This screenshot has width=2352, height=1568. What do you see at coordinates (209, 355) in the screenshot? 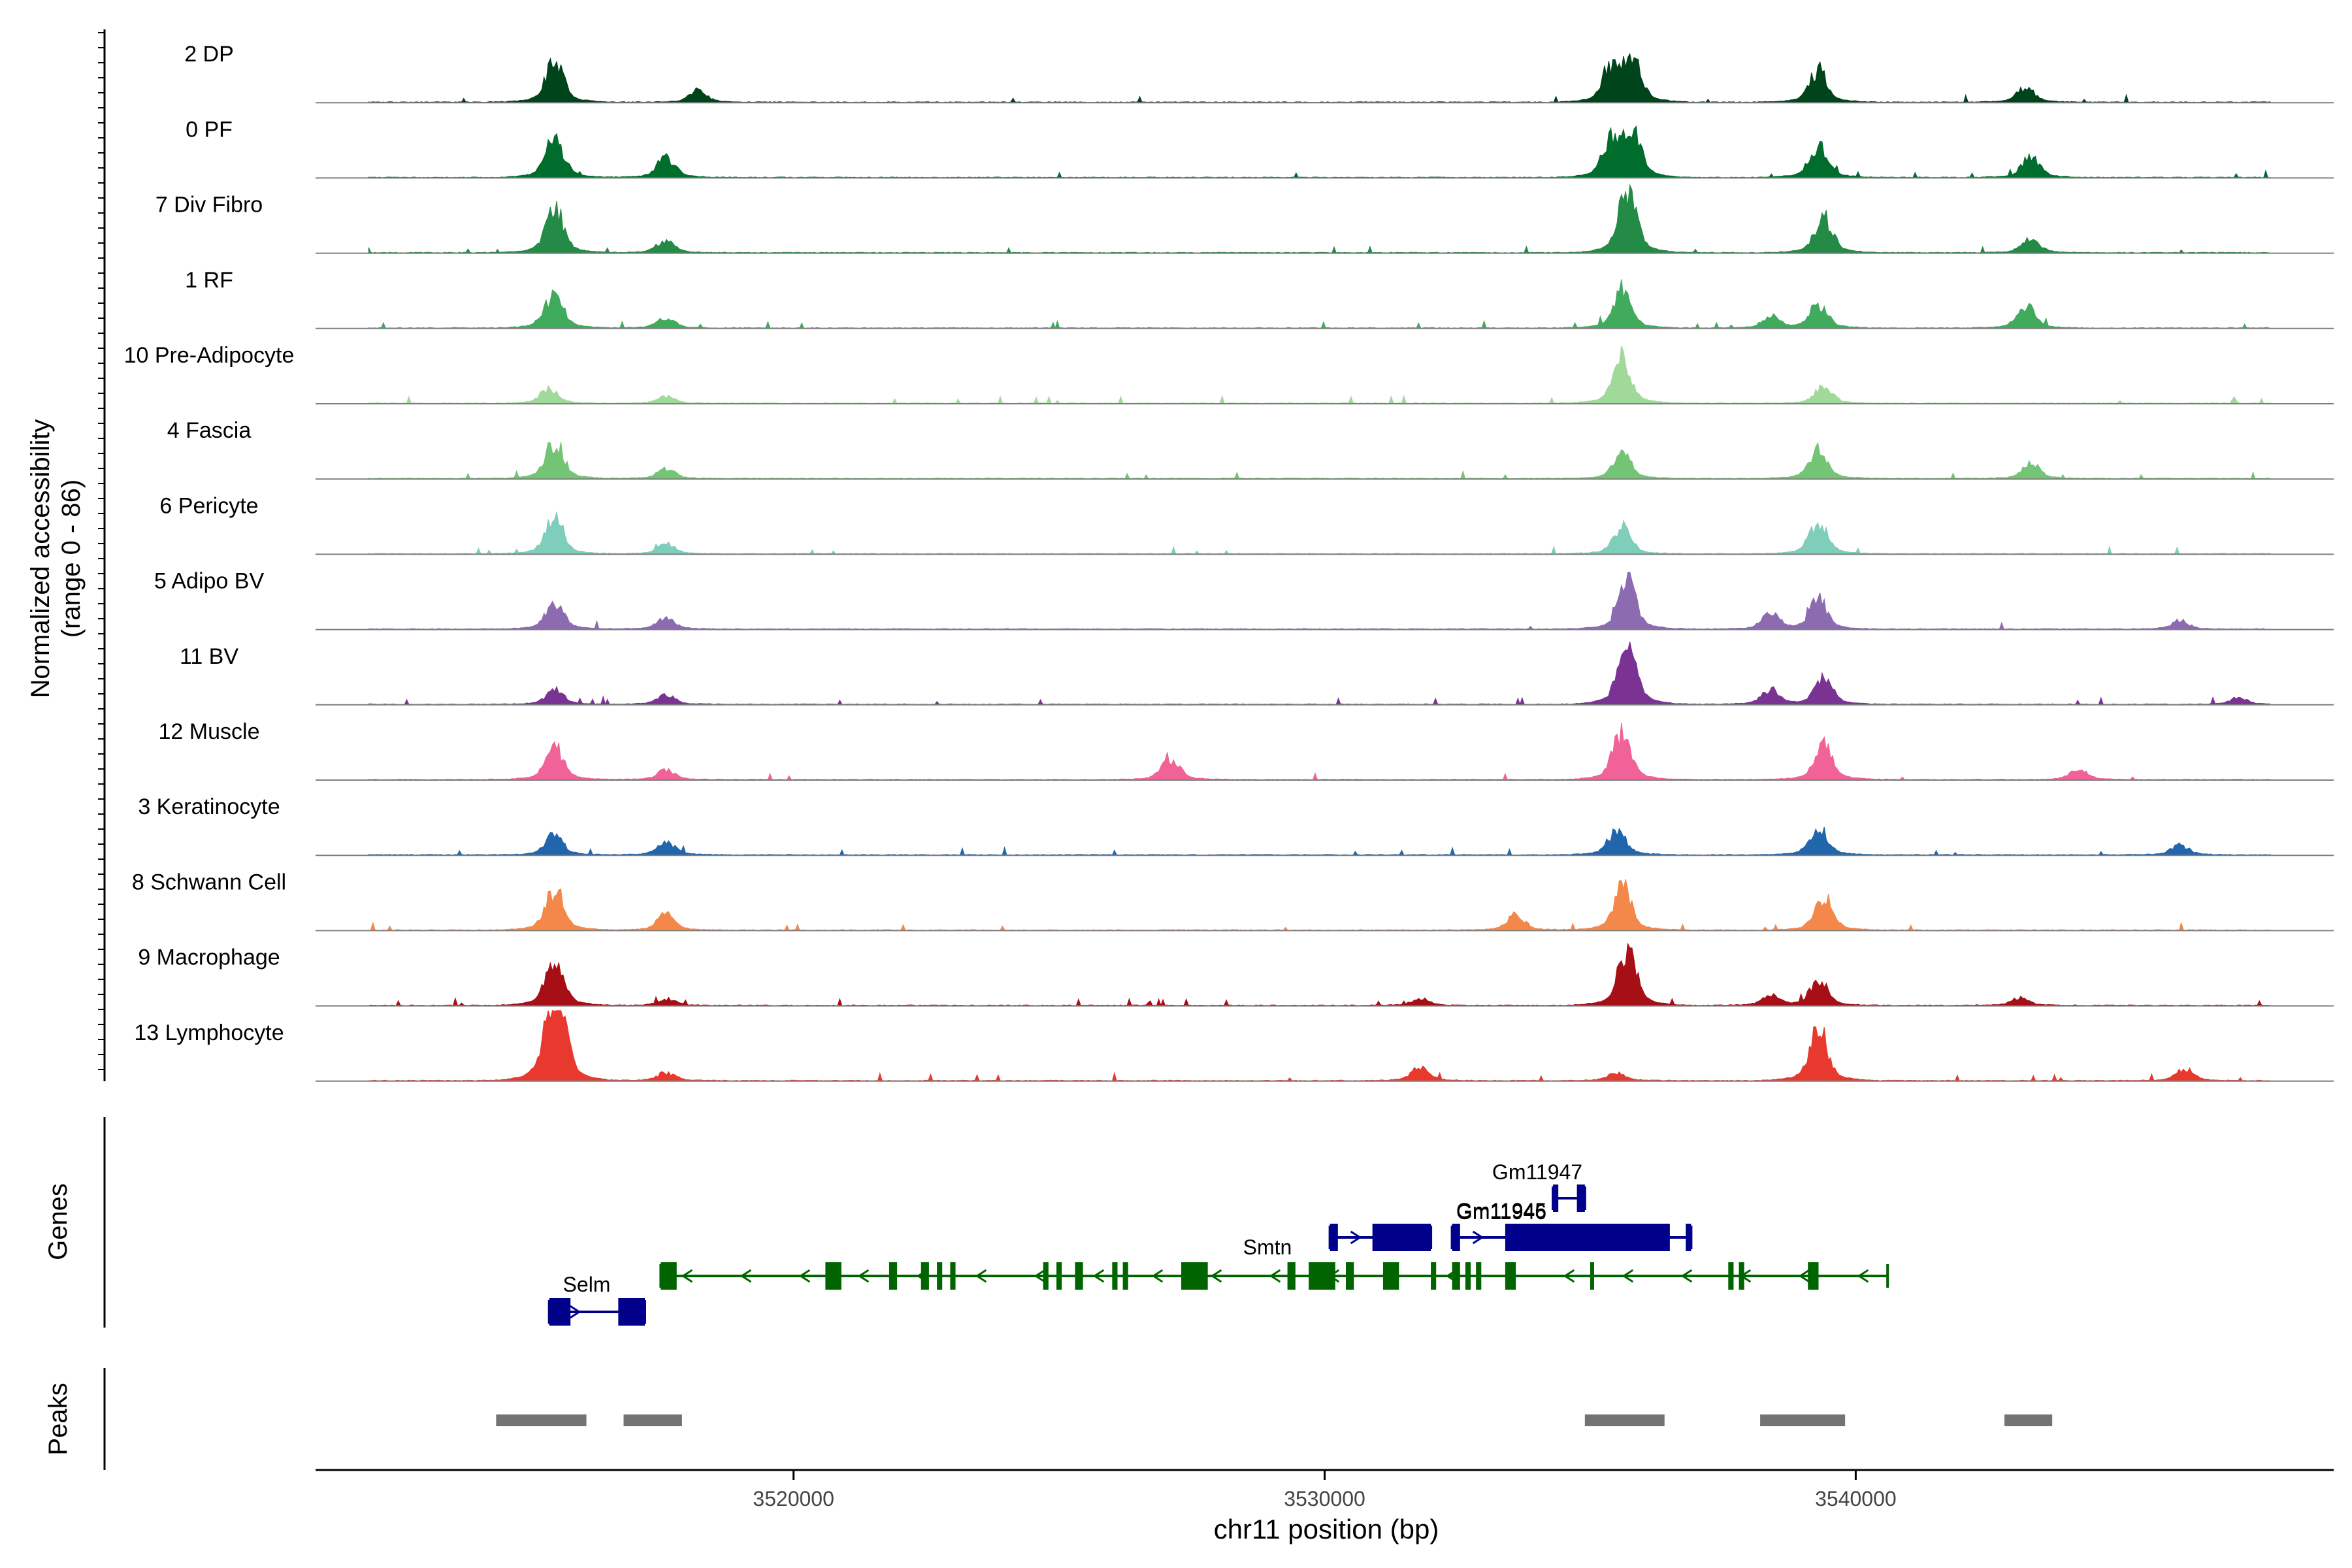
I see `track-label: 10 Pre-Adipocyte` at bounding box center [209, 355].